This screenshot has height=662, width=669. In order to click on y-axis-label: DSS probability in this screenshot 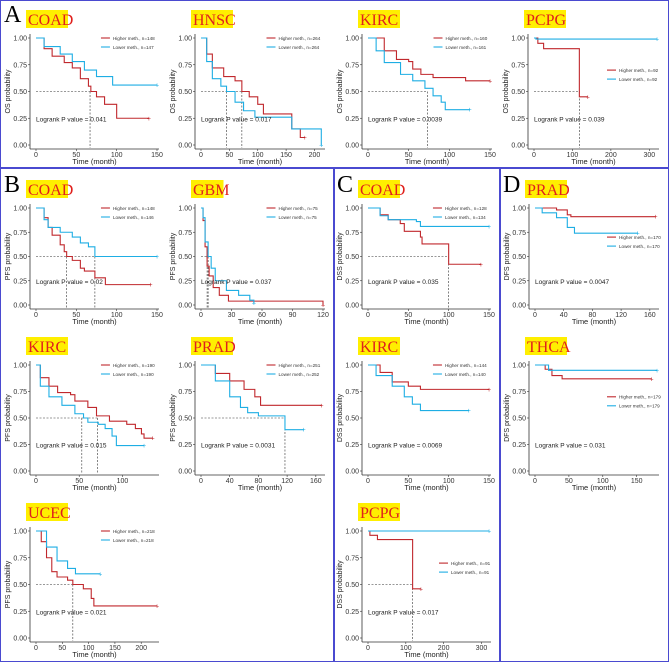, I will do `click(340, 256)`.